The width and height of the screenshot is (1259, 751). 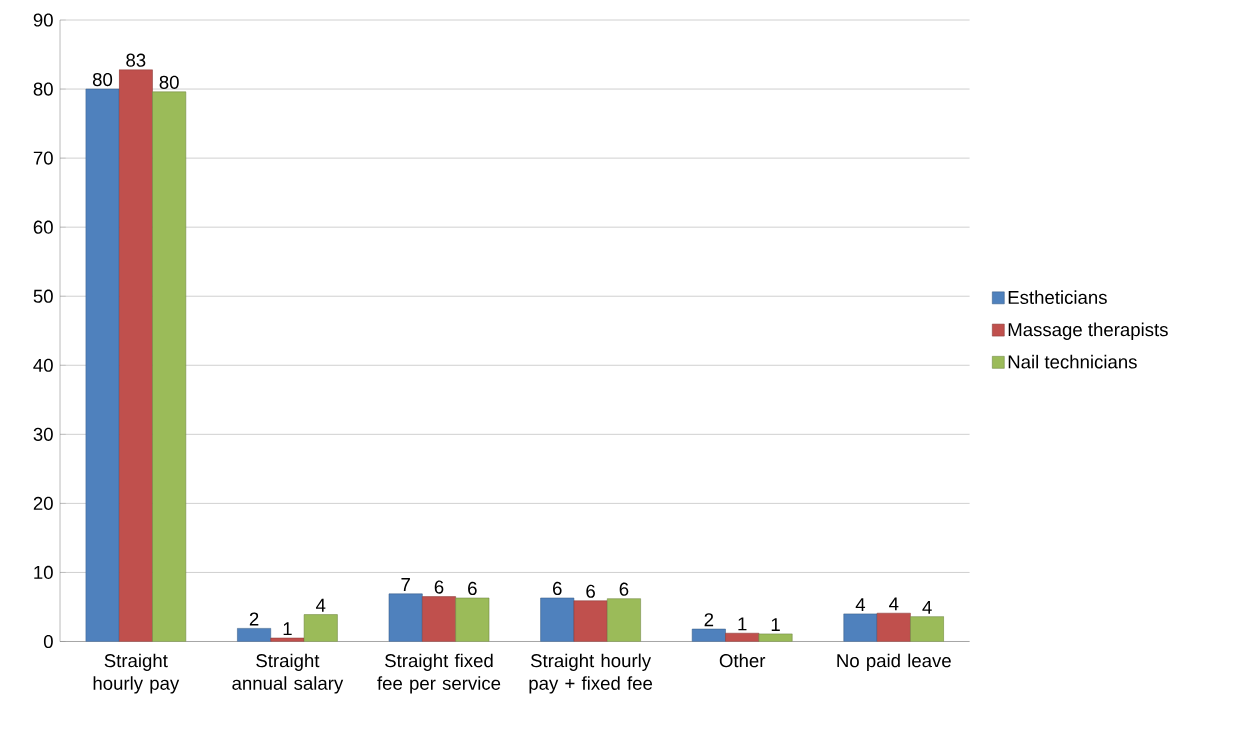 I want to click on y-tick-label: 80, so click(x=43, y=89).